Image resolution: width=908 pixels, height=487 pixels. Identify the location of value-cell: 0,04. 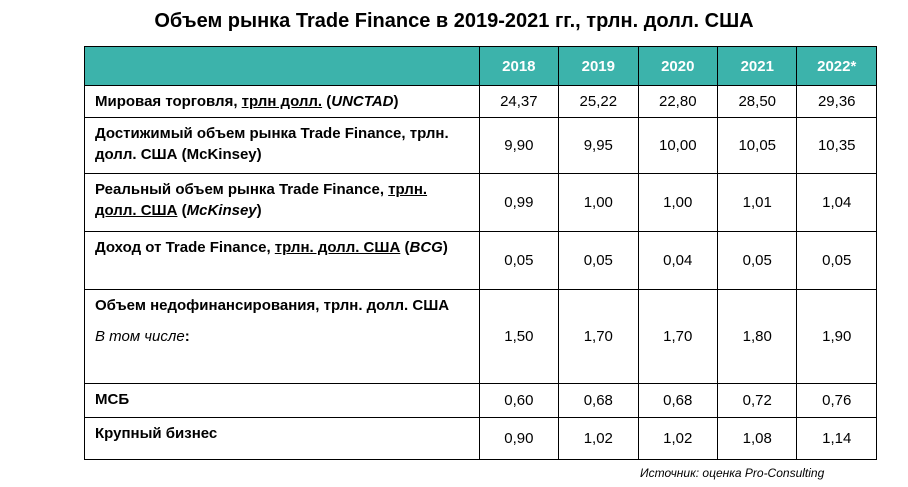
(678, 260).